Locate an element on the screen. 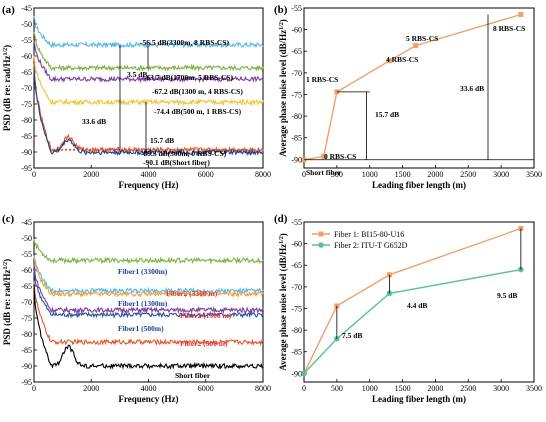 This screenshot has height=422, width=546. annotation-label: -90.1 dB(Short fiber) is located at coordinates (176, 162).